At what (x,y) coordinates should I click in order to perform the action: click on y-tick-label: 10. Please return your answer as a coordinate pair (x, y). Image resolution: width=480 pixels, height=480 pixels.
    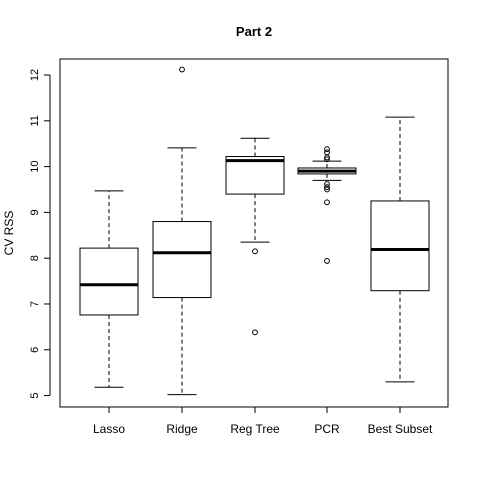
    Looking at the image, I should click on (35, 166).